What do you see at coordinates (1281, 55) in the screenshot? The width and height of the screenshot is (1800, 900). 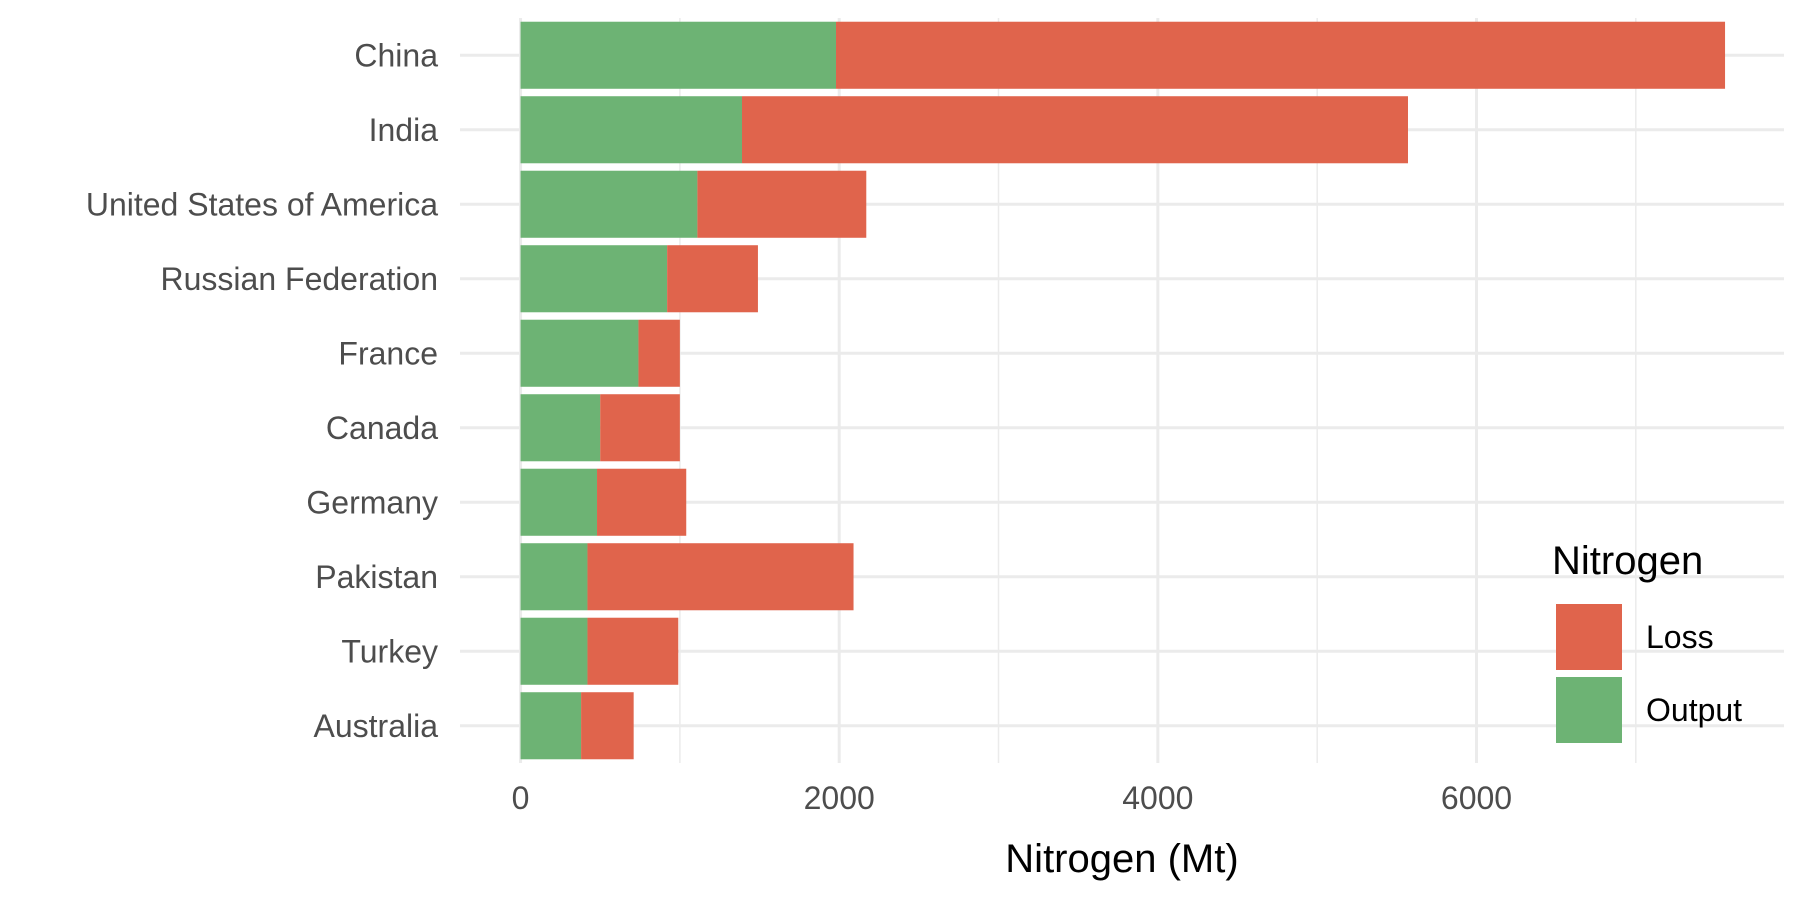 I see `bar-loss-china` at bounding box center [1281, 55].